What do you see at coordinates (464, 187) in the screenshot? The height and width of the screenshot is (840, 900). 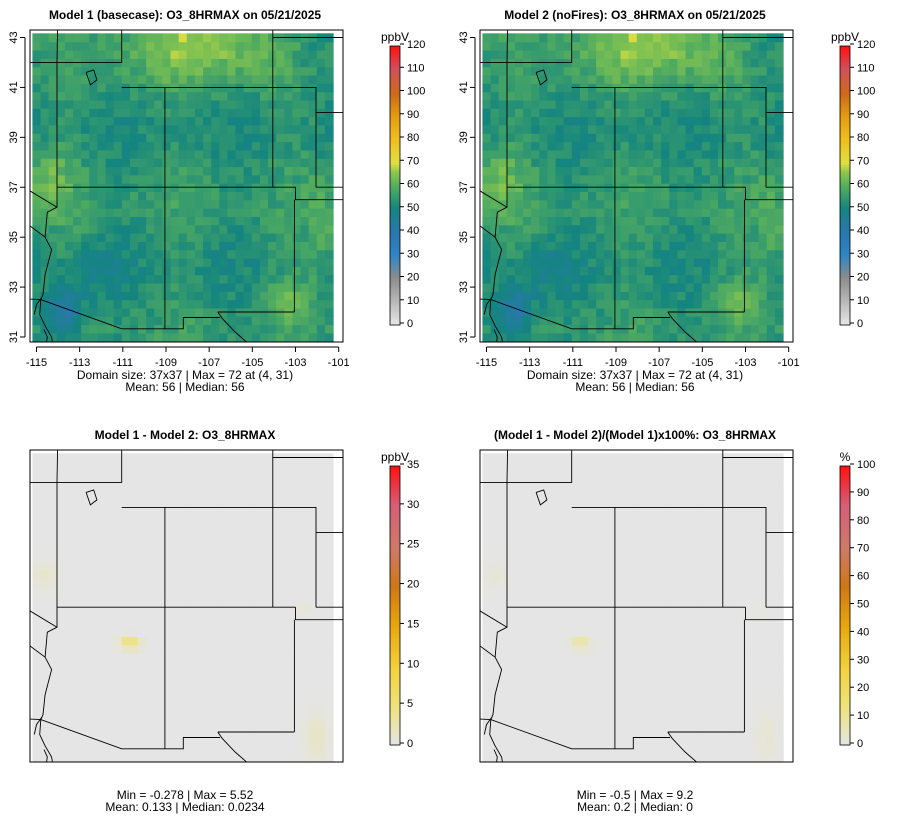 I see `y-tick-label: 37` at bounding box center [464, 187].